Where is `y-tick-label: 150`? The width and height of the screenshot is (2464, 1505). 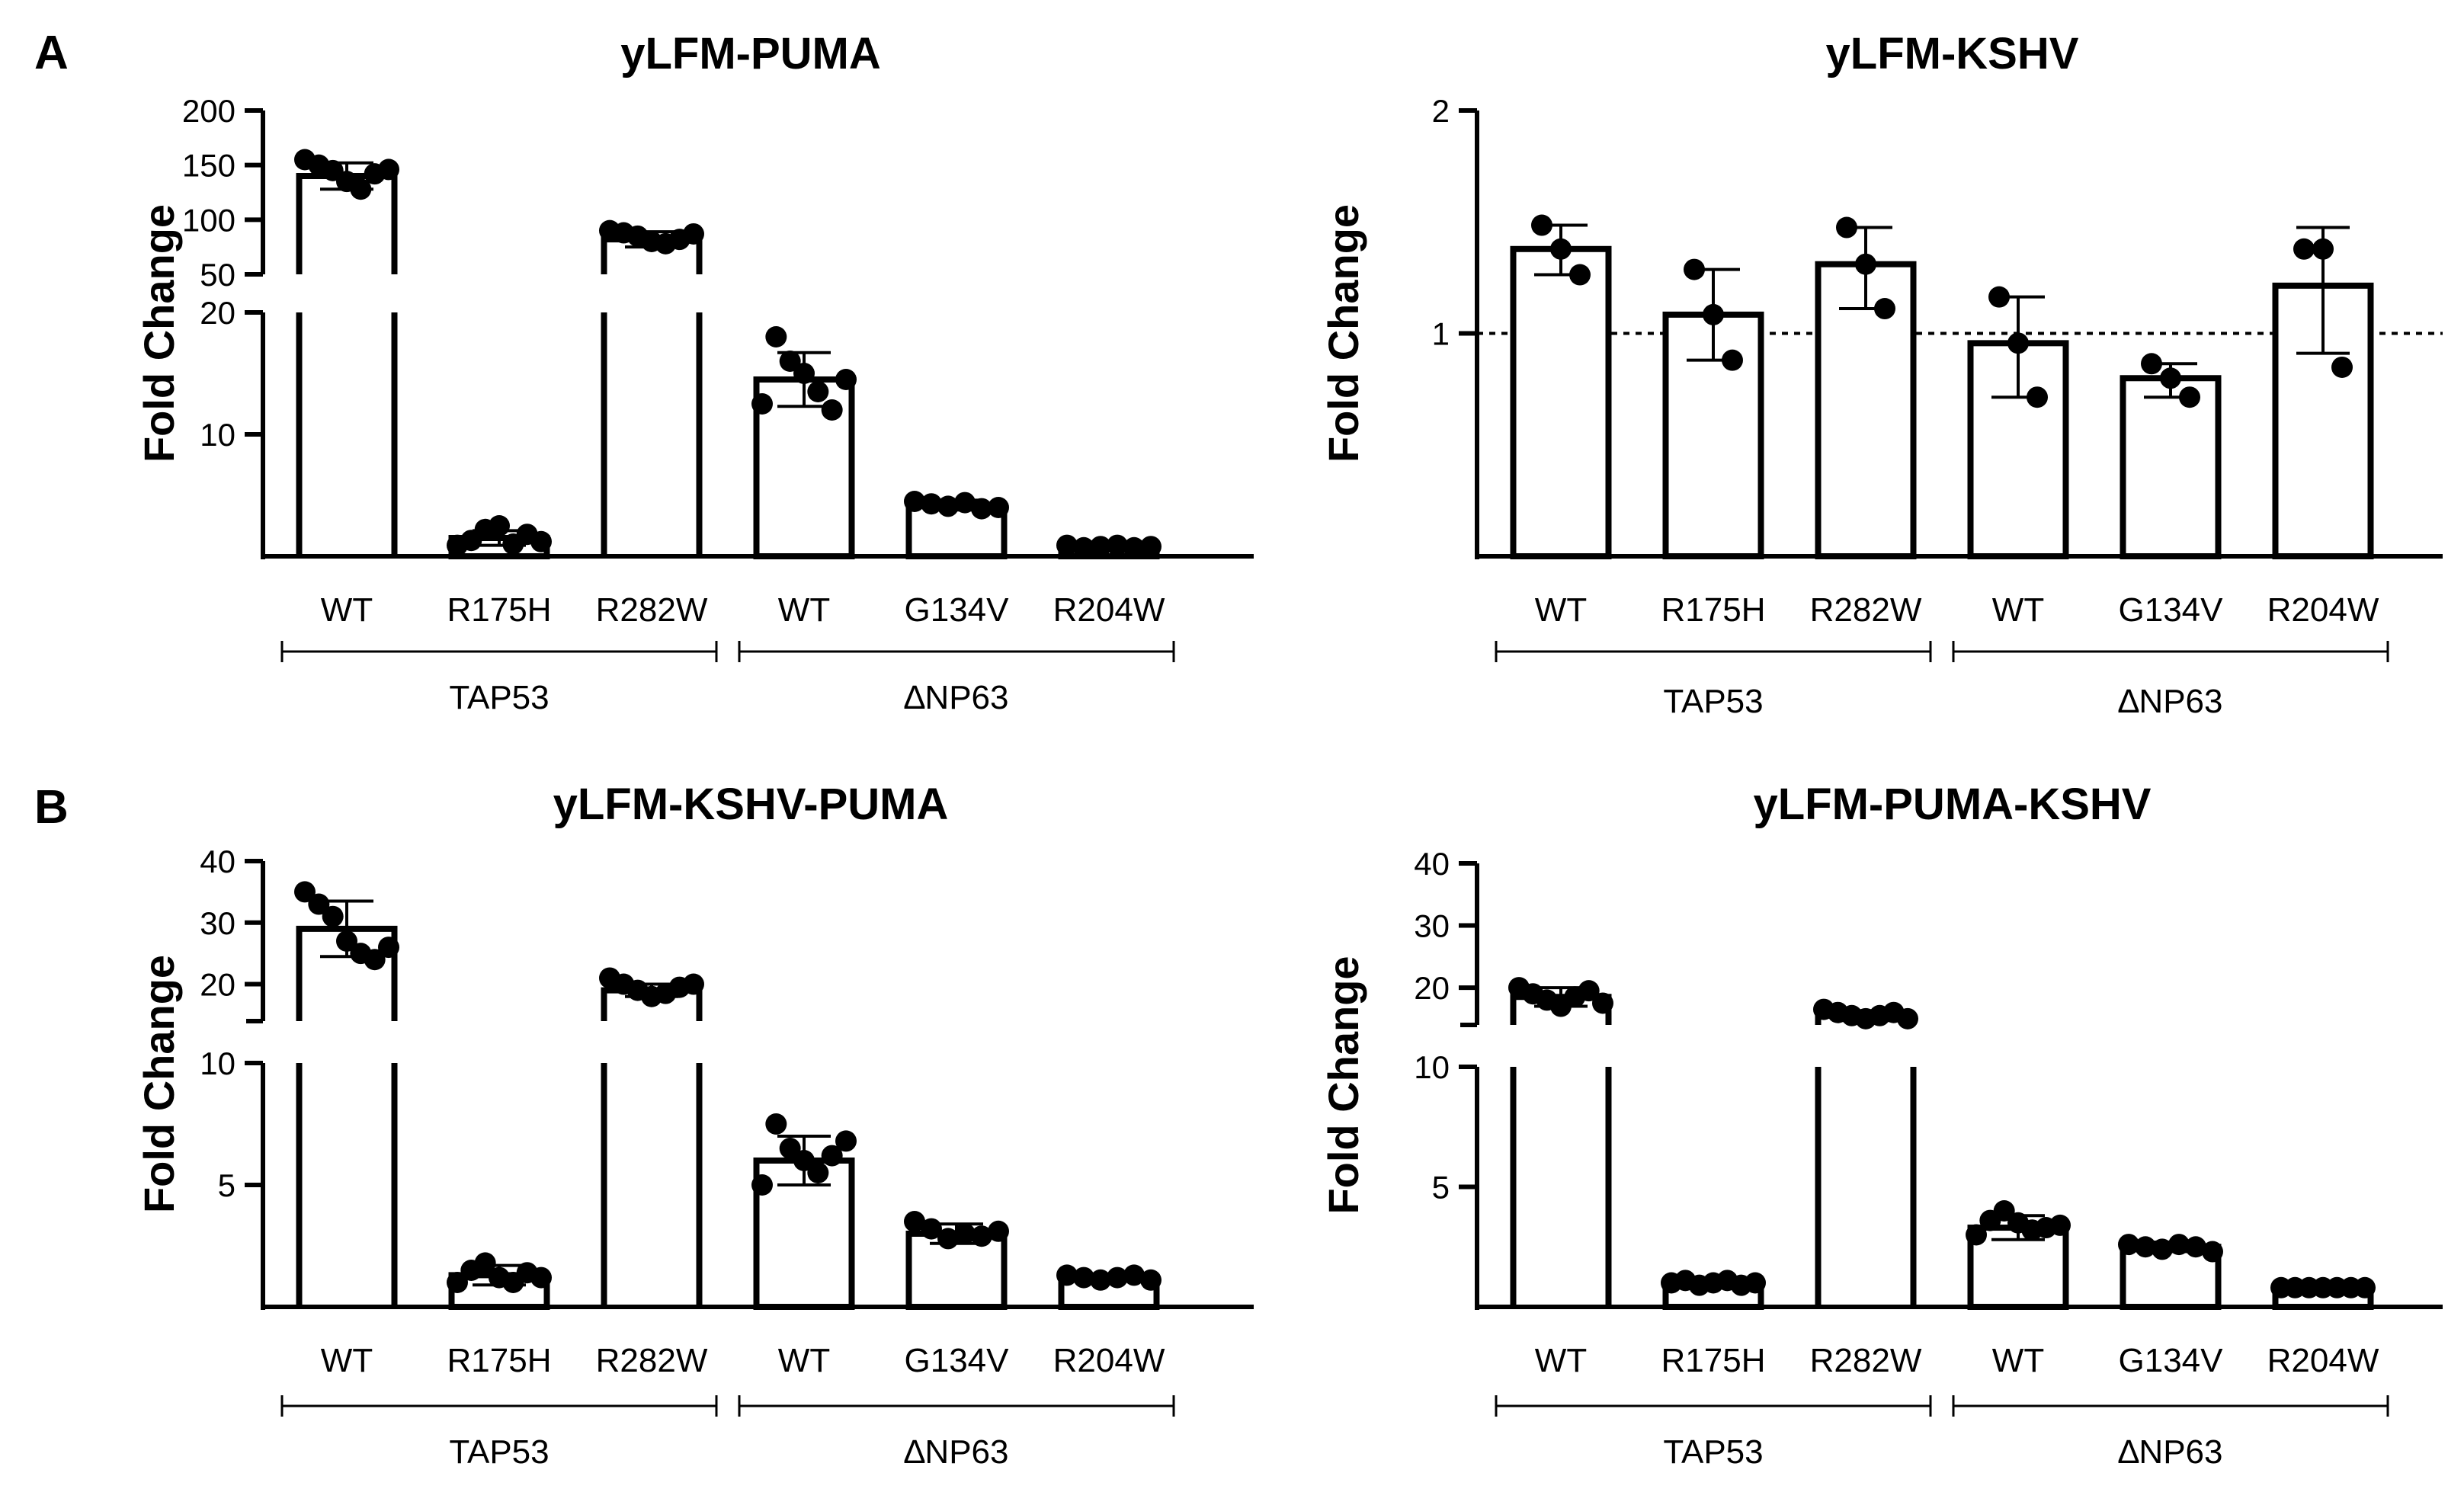 y-tick-label: 150 is located at coordinates (209, 166).